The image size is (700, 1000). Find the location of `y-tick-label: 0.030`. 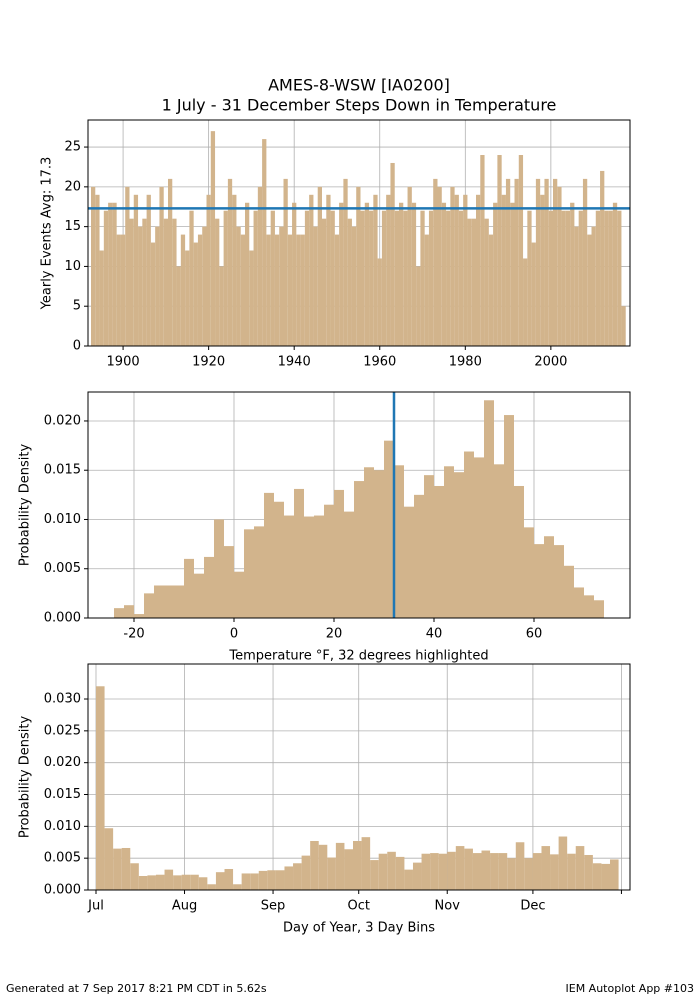

y-tick-label: 0.030 is located at coordinates (62, 699).